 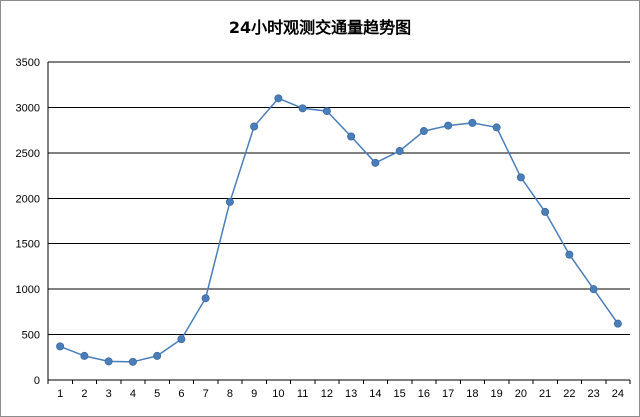 I want to click on x-tick-label: 18, so click(x=472, y=394).